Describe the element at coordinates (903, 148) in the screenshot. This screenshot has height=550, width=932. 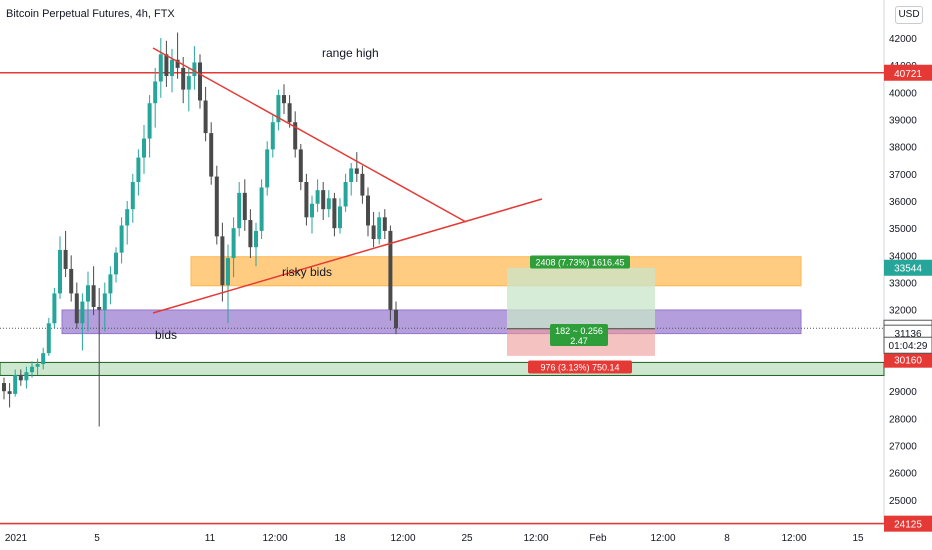
I see `y-tick-label: 38000` at that location.